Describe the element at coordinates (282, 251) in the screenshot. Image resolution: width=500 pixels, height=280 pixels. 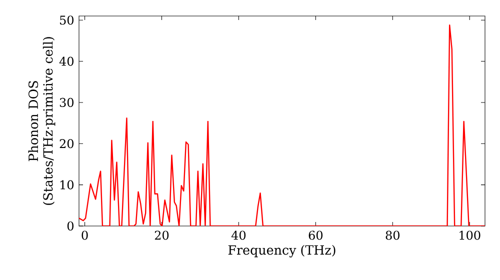
I see `x-axis-title: Frequency (THz)` at that location.